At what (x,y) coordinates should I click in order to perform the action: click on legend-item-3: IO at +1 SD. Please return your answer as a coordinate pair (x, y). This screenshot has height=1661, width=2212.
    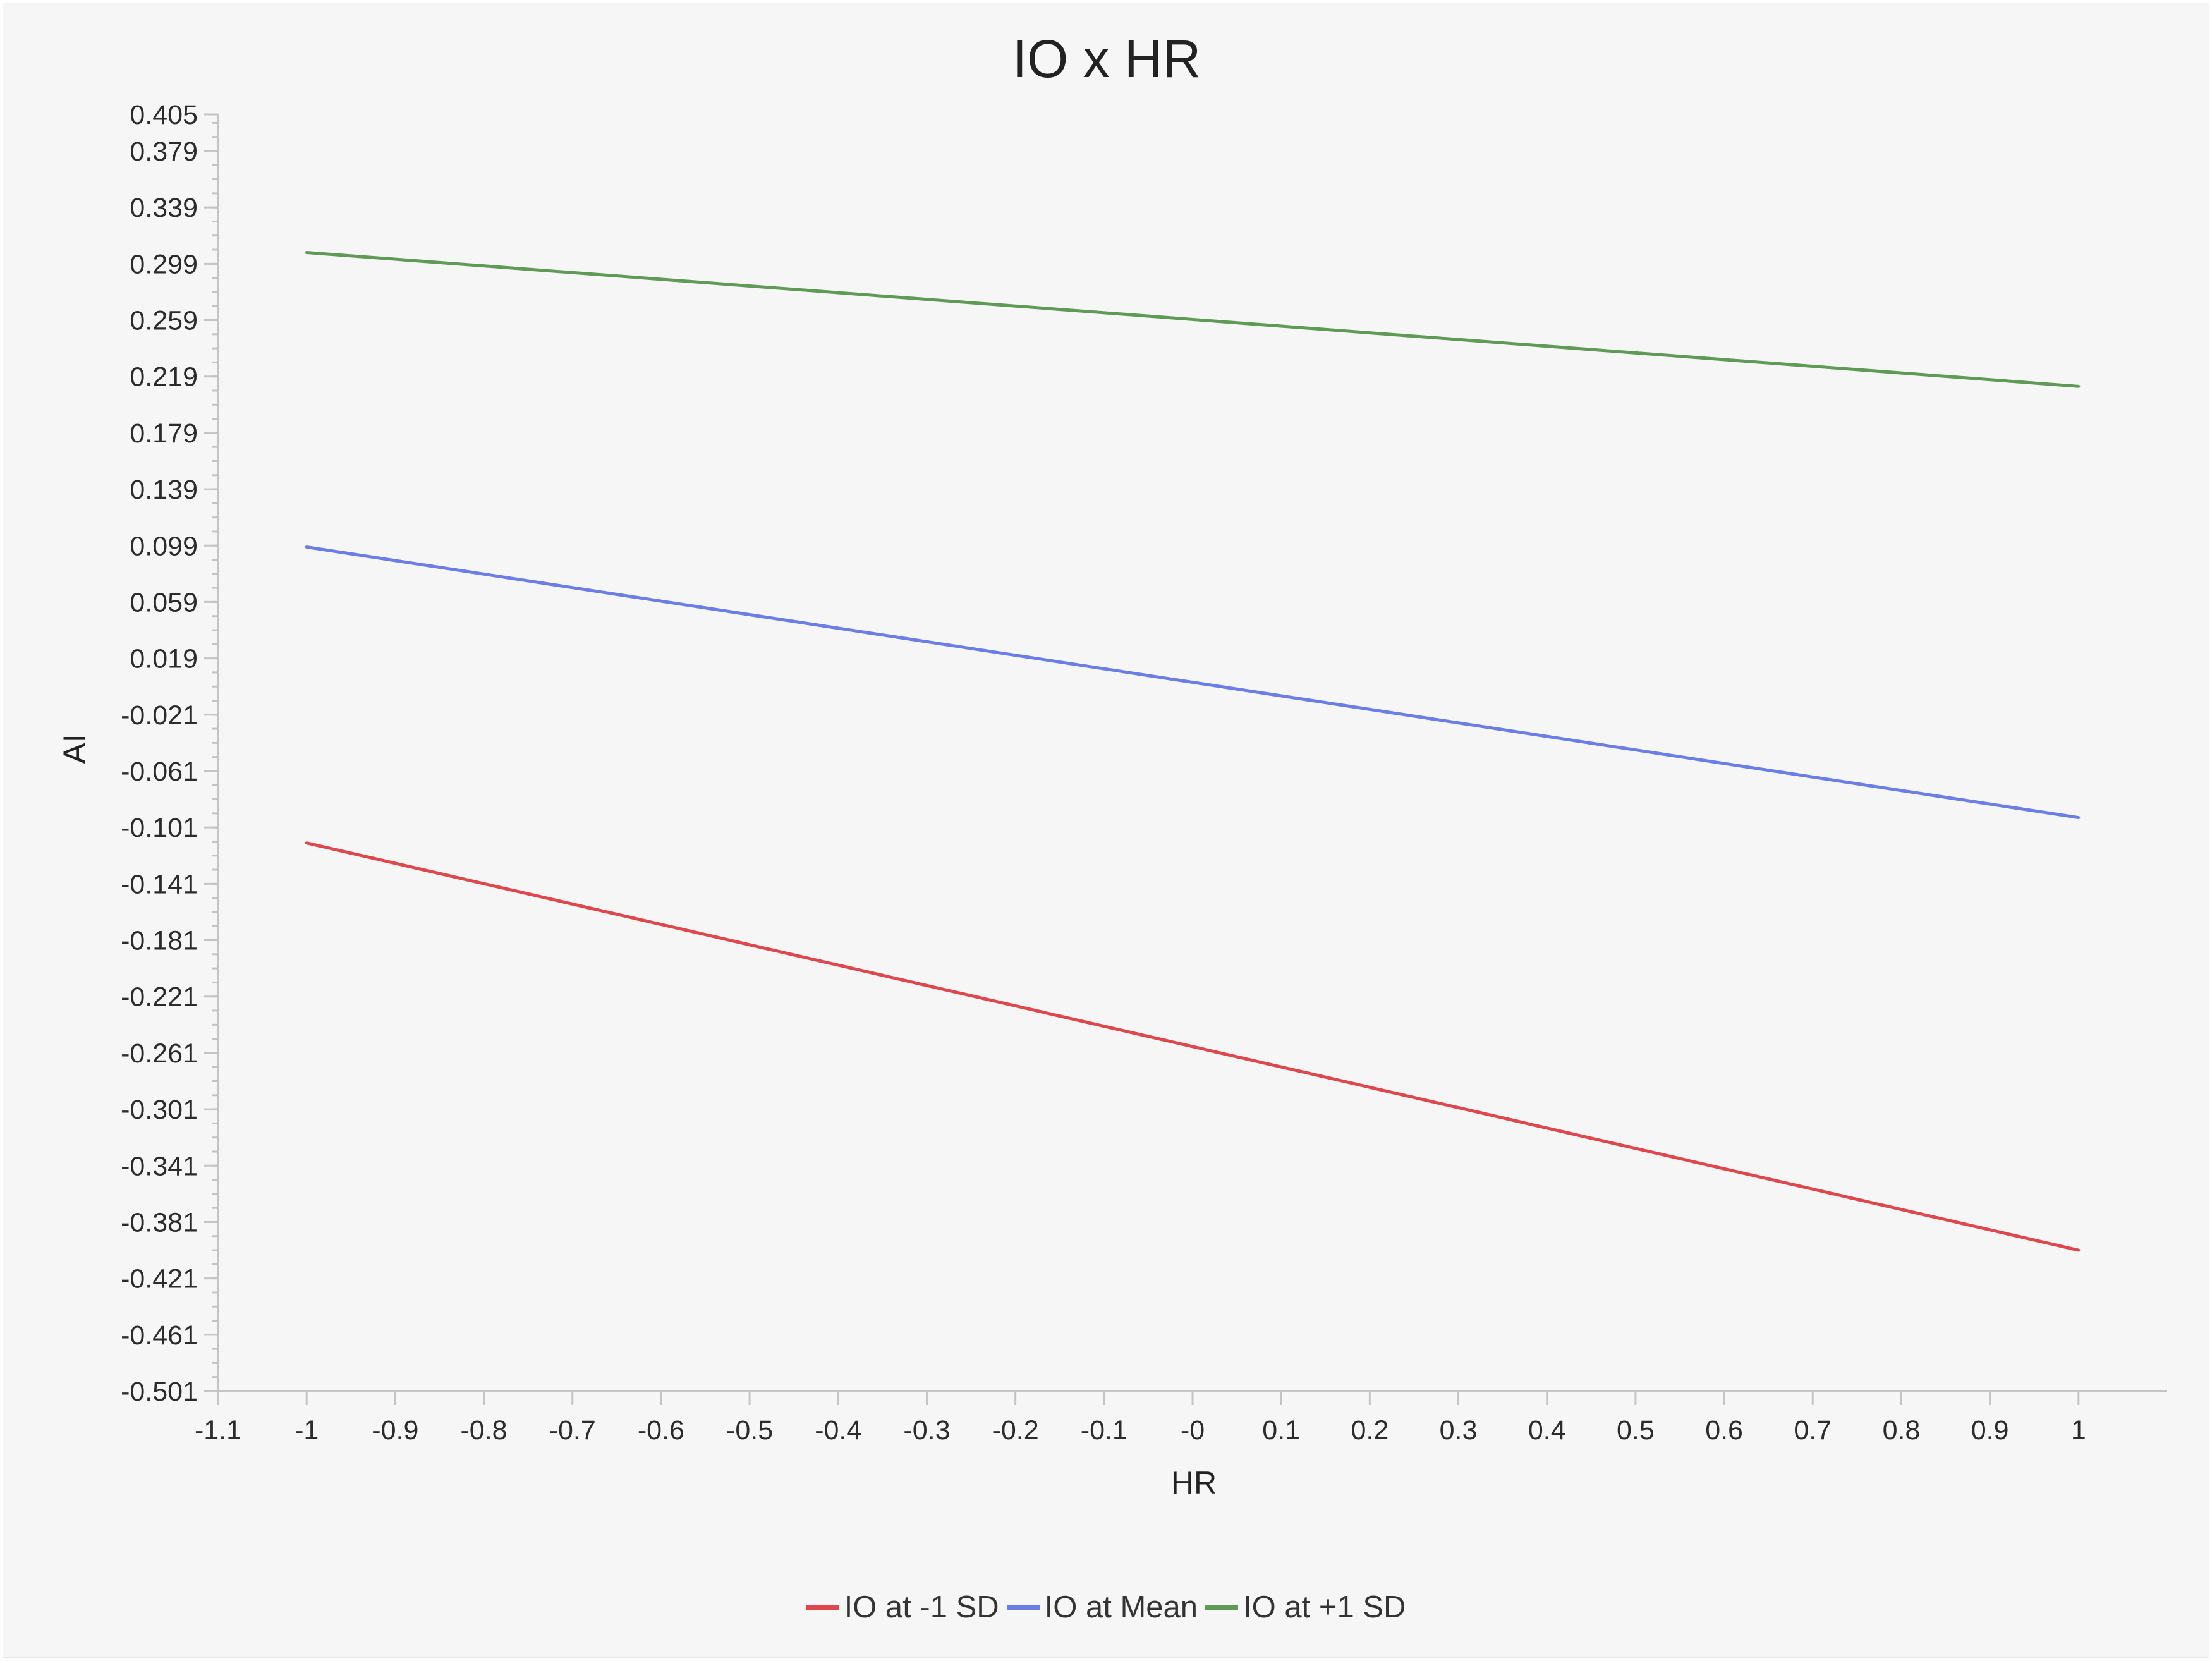
    Looking at the image, I should click on (1305, 1607).